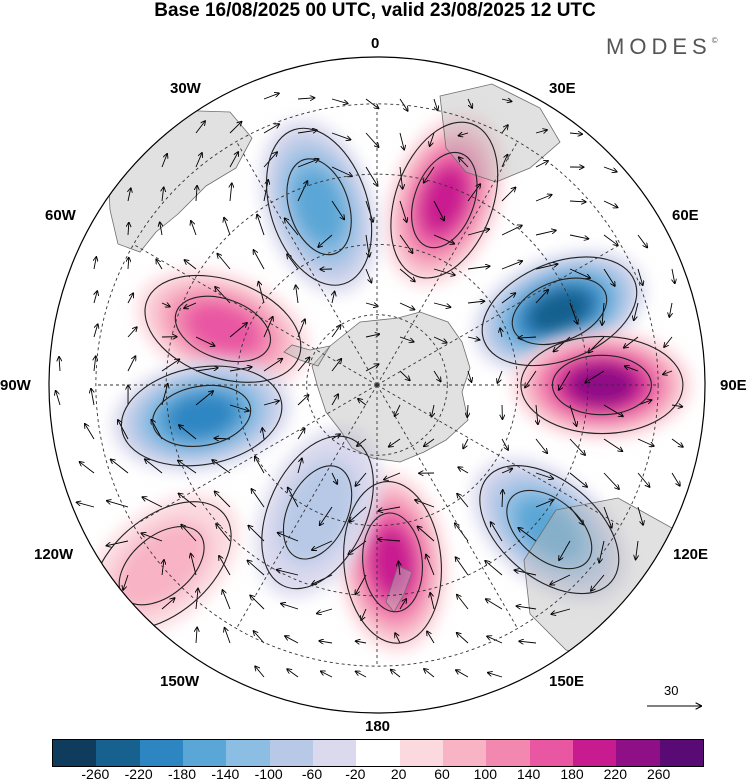 The height and width of the screenshot is (784, 750). Describe the element at coordinates (690, 555) in the screenshot. I see `label-120e: 120E` at that location.